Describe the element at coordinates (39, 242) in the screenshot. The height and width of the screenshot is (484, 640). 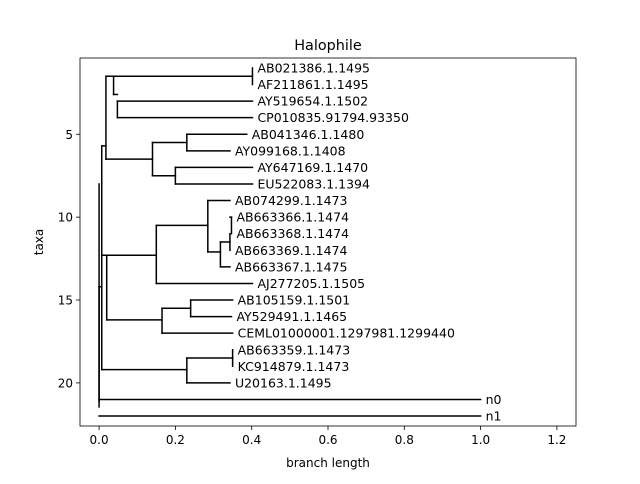
I see `y-axis-label: taxa` at that location.